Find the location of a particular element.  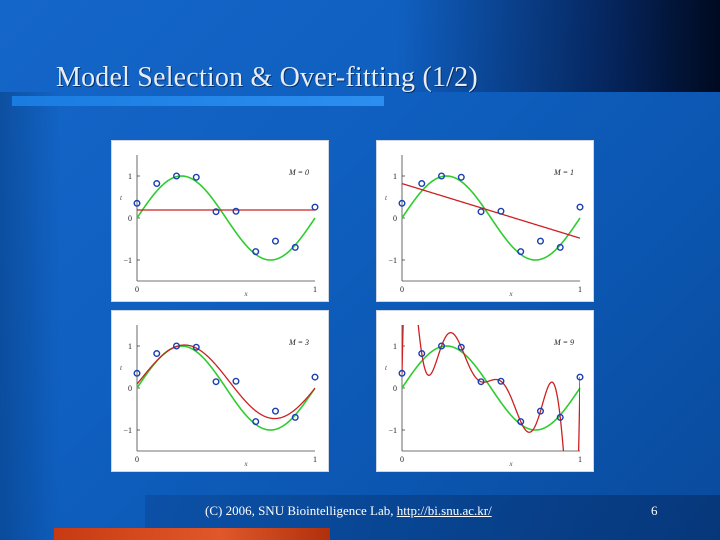

chart-panel-m3: 1 0 −1 0 1 x t M = 3 is located at coordinates (220, 391).